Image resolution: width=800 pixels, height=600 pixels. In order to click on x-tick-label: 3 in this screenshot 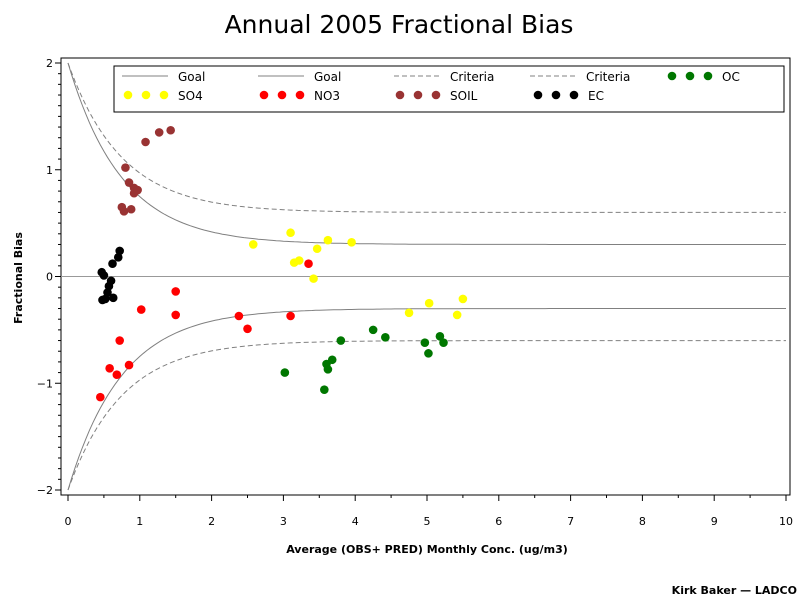, I will do `click(283, 521)`.